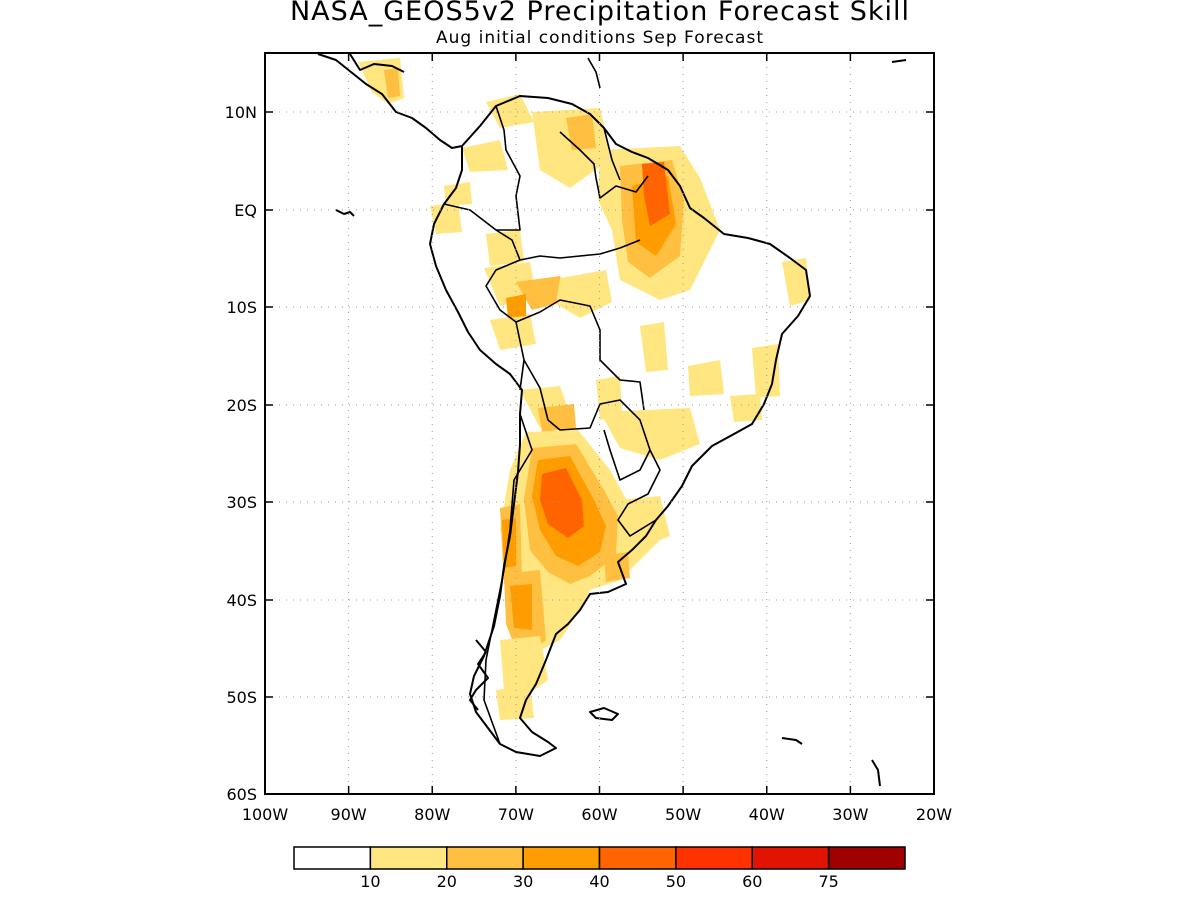 The image size is (1200, 900). I want to click on colorbar, so click(599, 858).